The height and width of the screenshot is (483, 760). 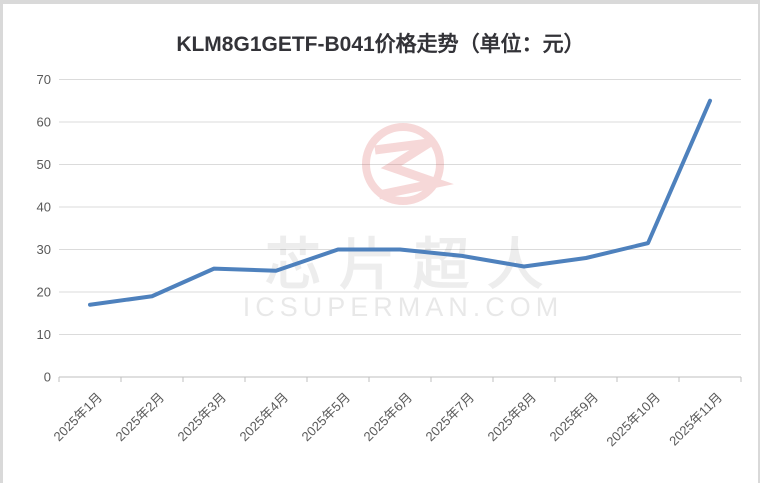 What do you see at coordinates (512, 417) in the screenshot?
I see `x-tick-label: 2025年8月` at bounding box center [512, 417].